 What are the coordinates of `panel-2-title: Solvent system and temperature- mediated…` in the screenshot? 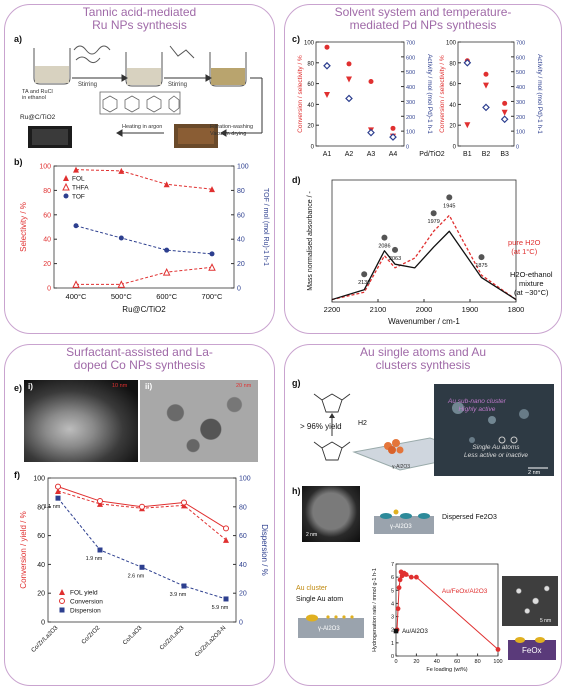 It's located at (423, 19).